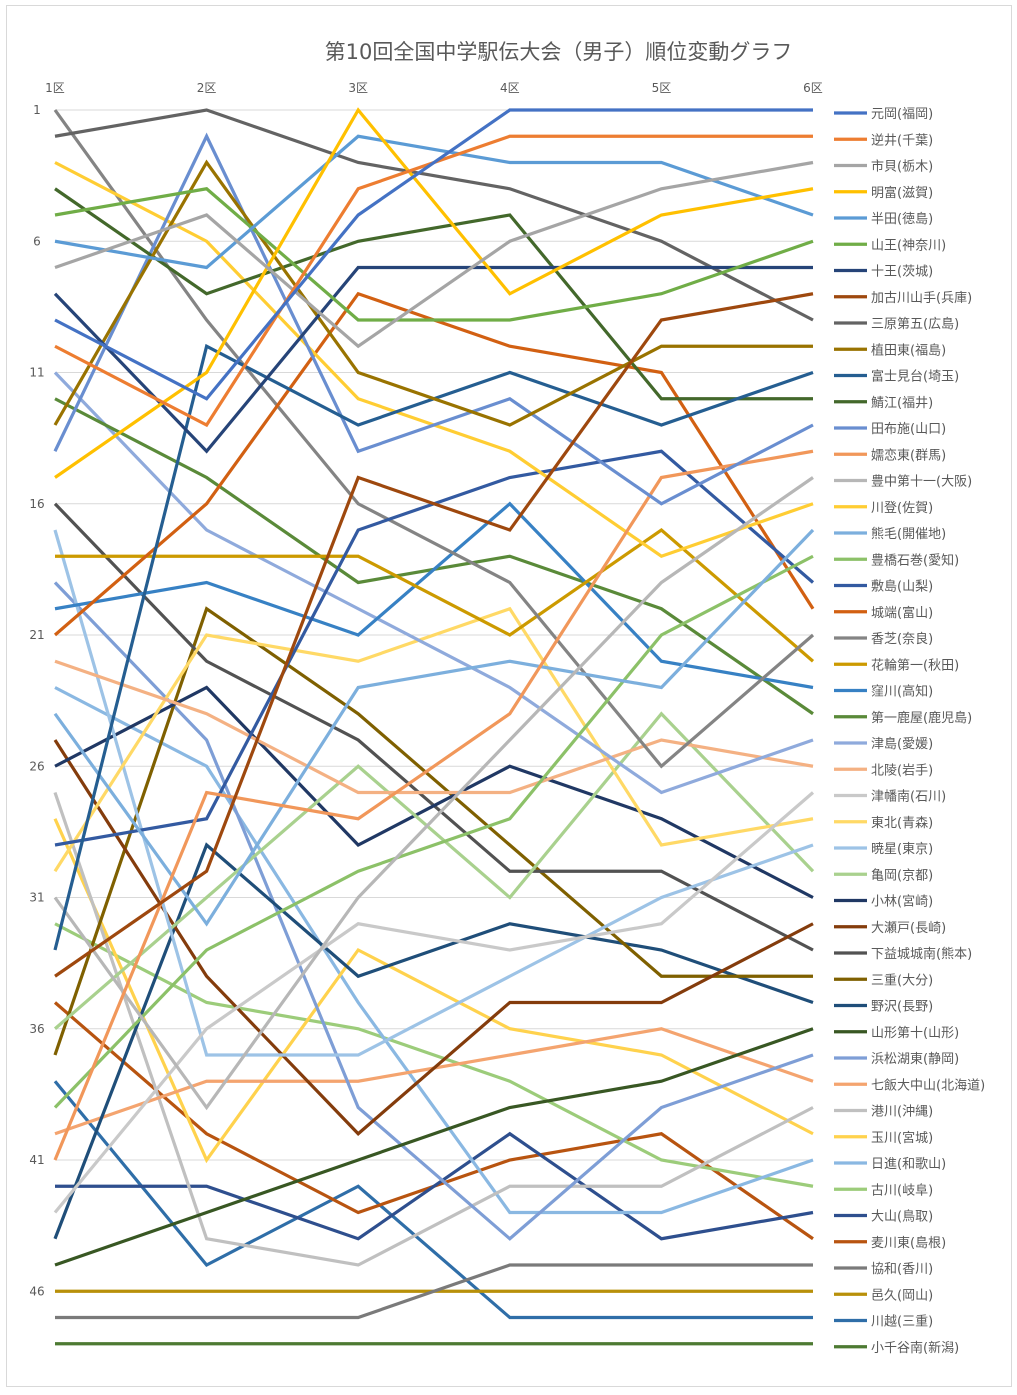 The width and height of the screenshot is (1017, 1395). I want to click on legend-item: 麦川東(島根), so click(890, 1243).